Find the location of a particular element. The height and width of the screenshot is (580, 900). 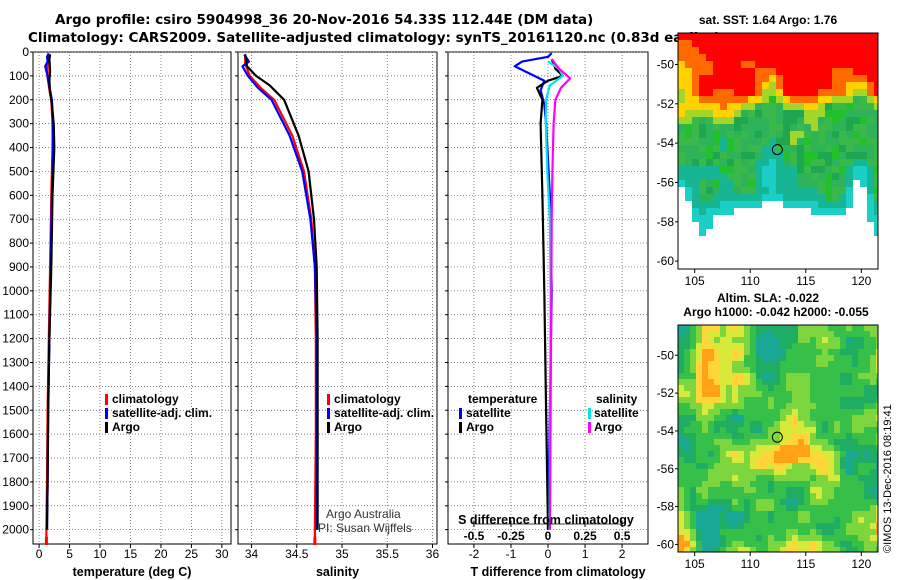

temperature-xtick-label: 15 is located at coordinates (131, 554).